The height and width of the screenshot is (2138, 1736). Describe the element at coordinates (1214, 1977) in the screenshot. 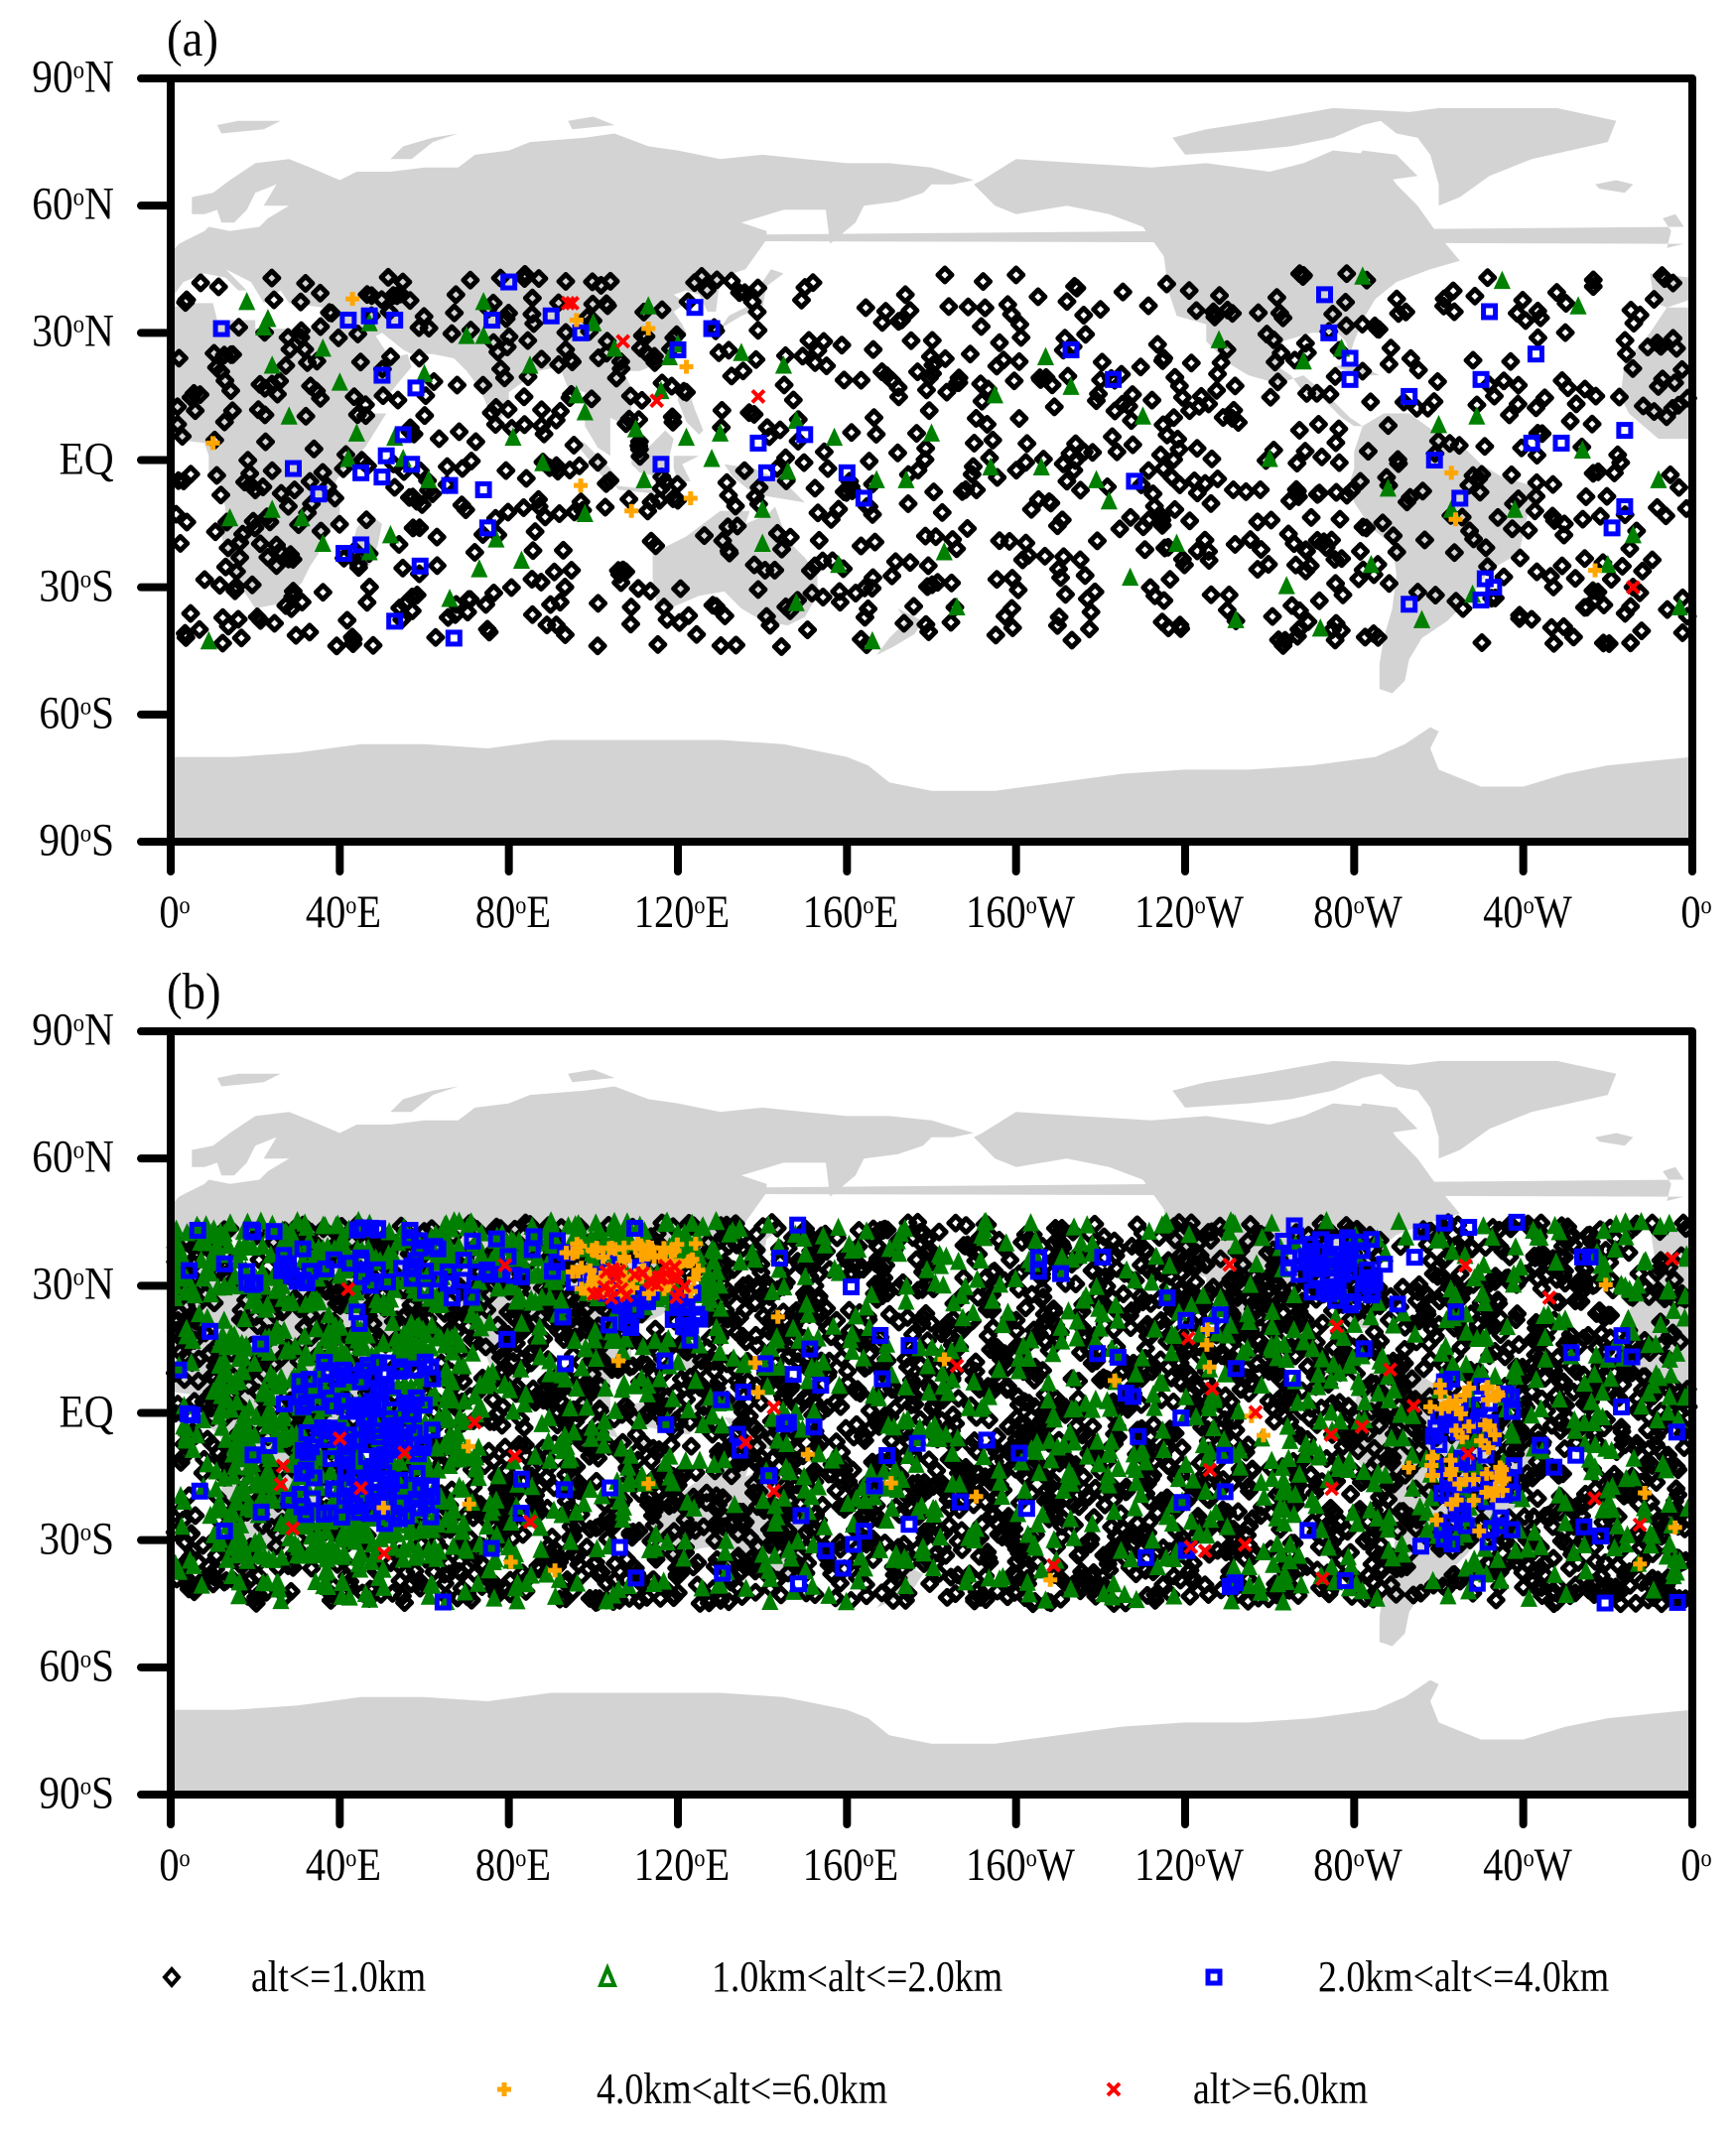

I see `legend-square-icon` at that location.